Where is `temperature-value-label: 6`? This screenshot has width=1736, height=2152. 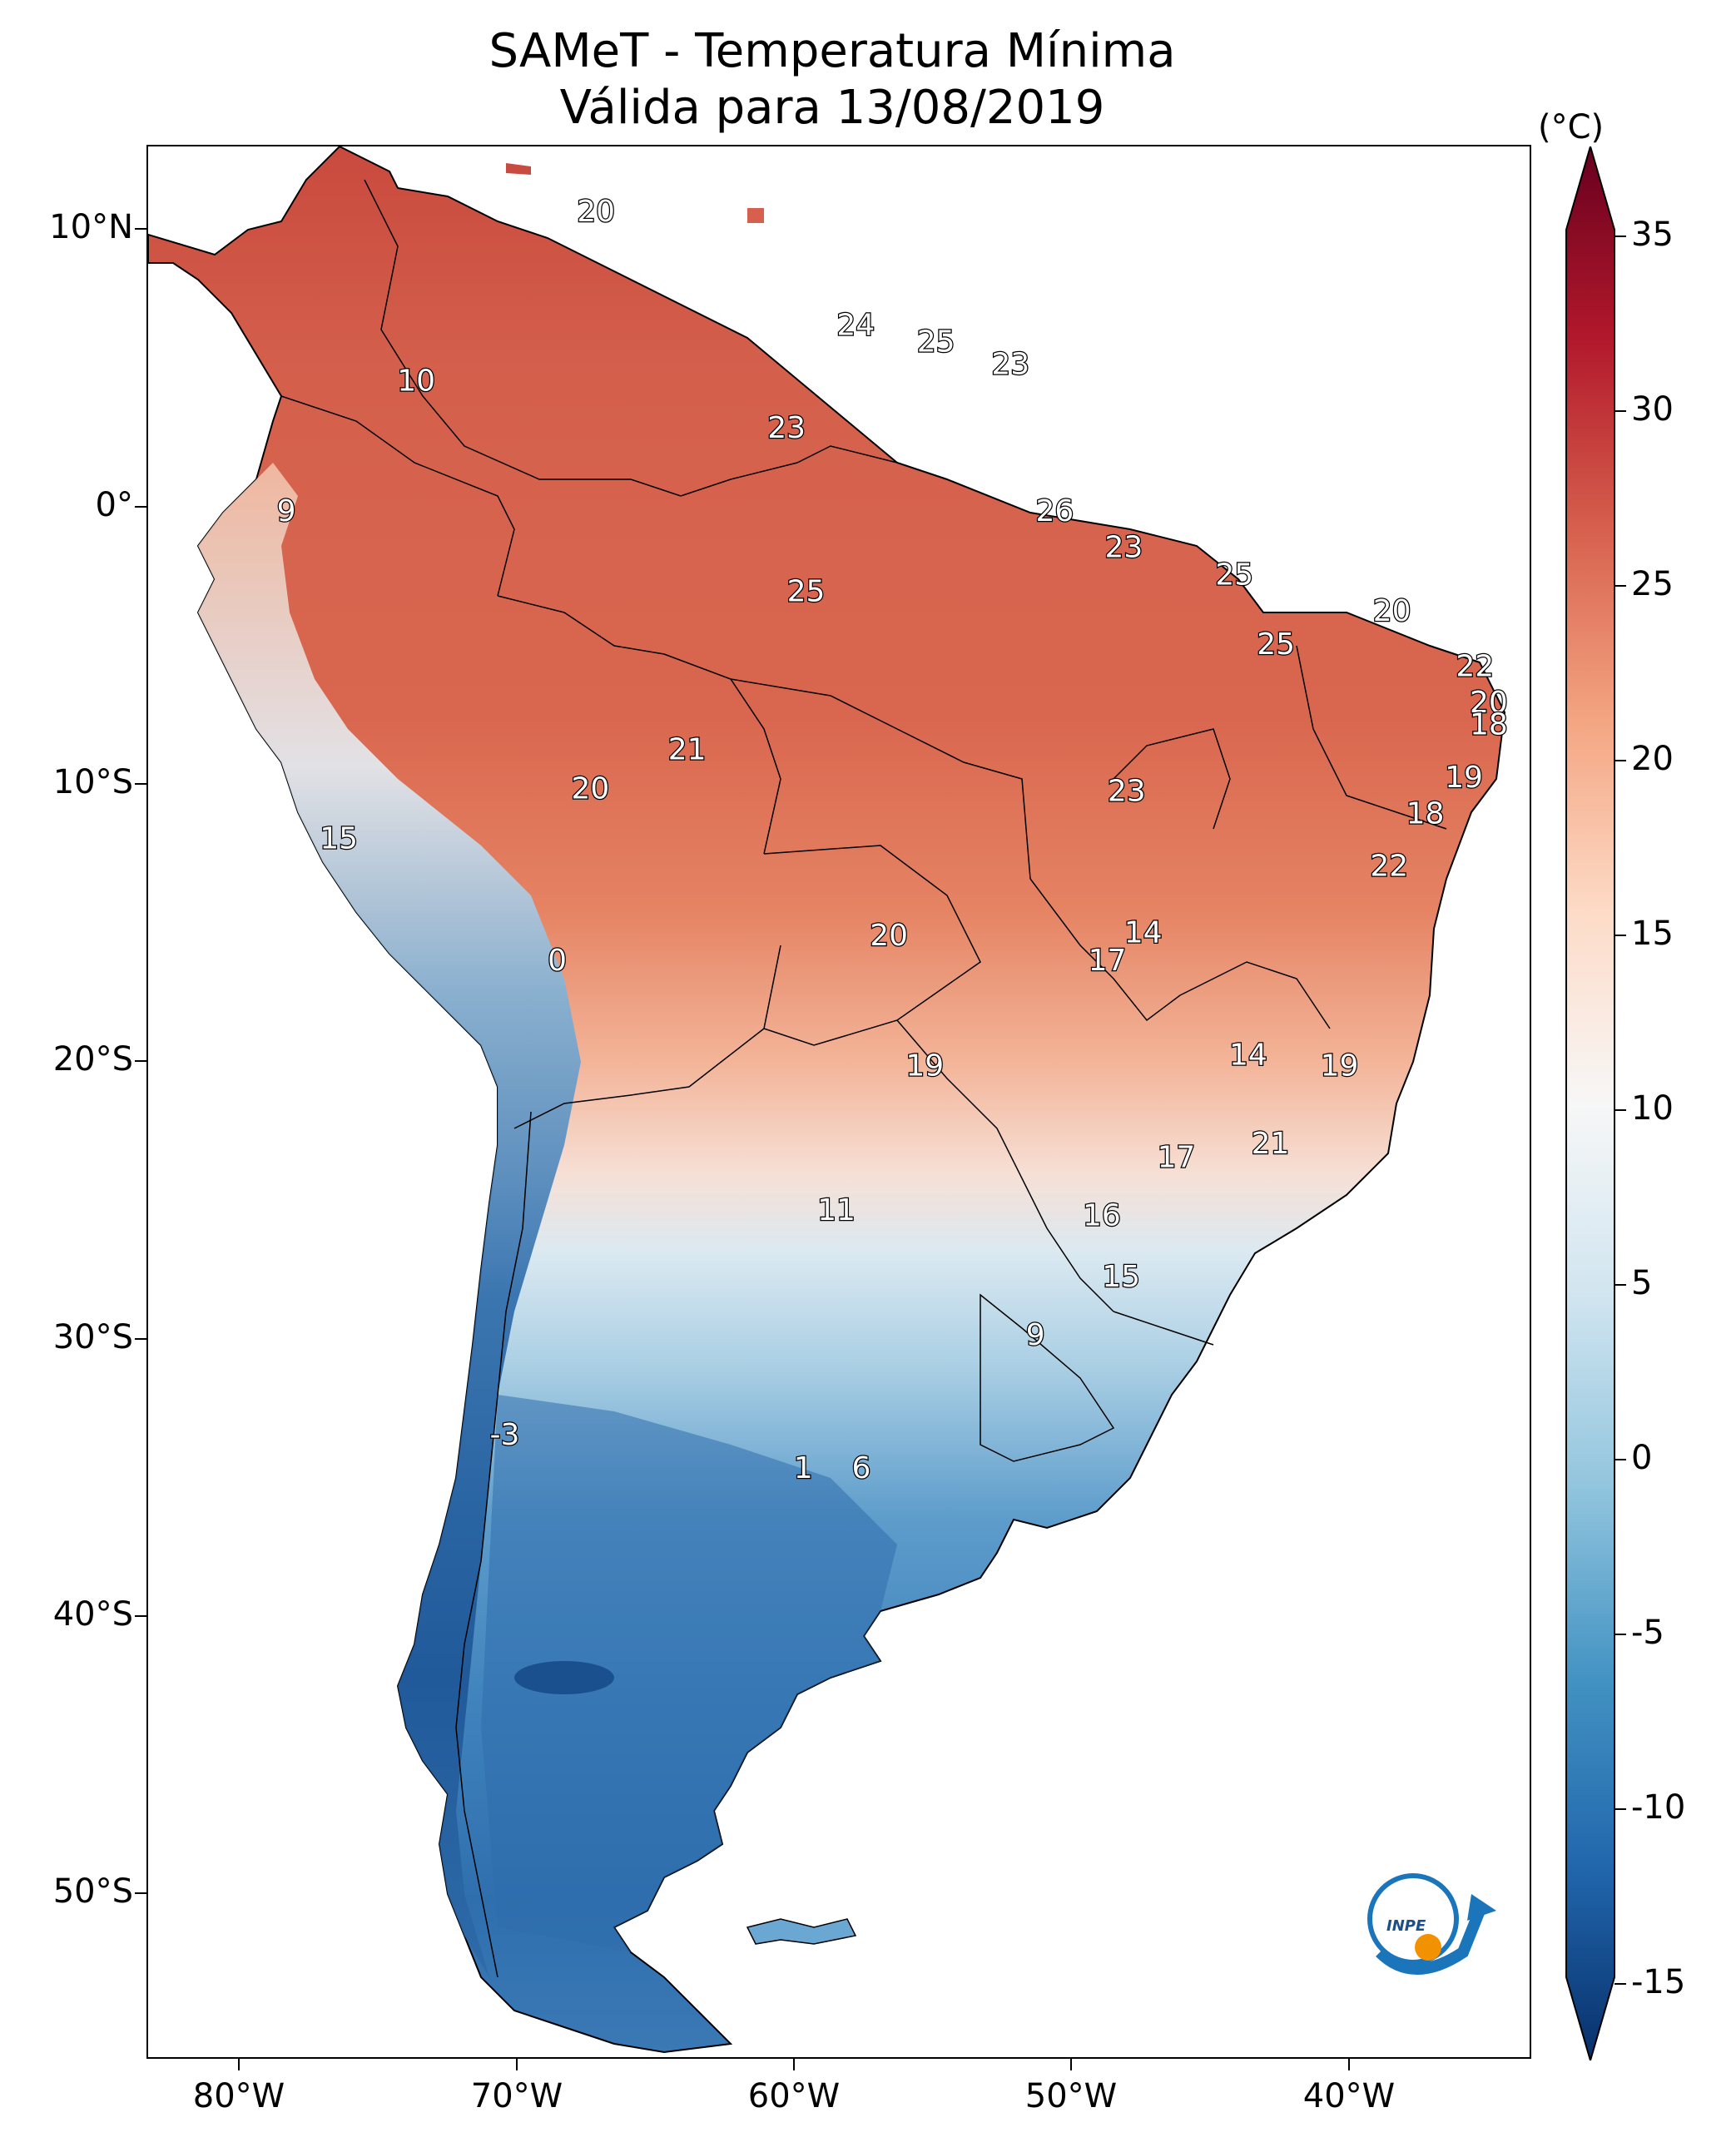
temperature-value-label: 6 is located at coordinates (861, 1468).